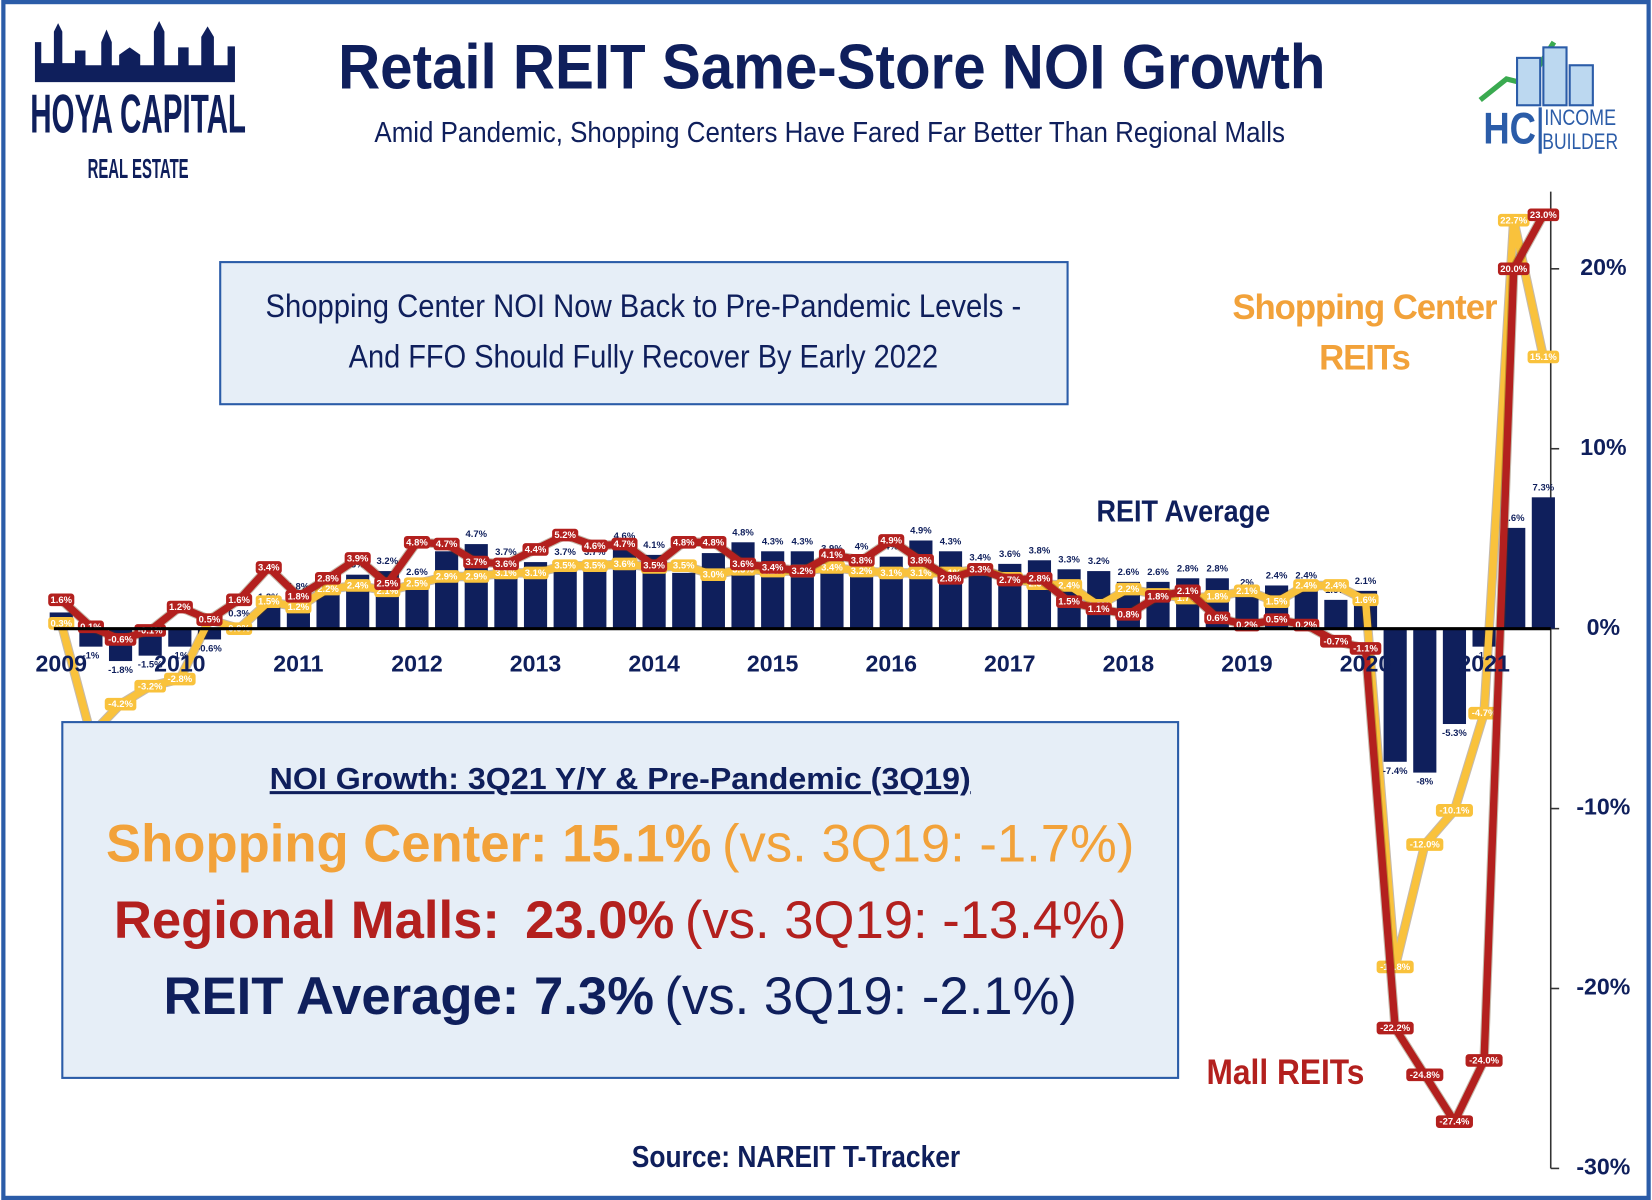 The height and width of the screenshot is (1200, 1652). Describe the element at coordinates (138, 168) in the screenshot. I see `logo-sub: REAL ESTATE` at that location.